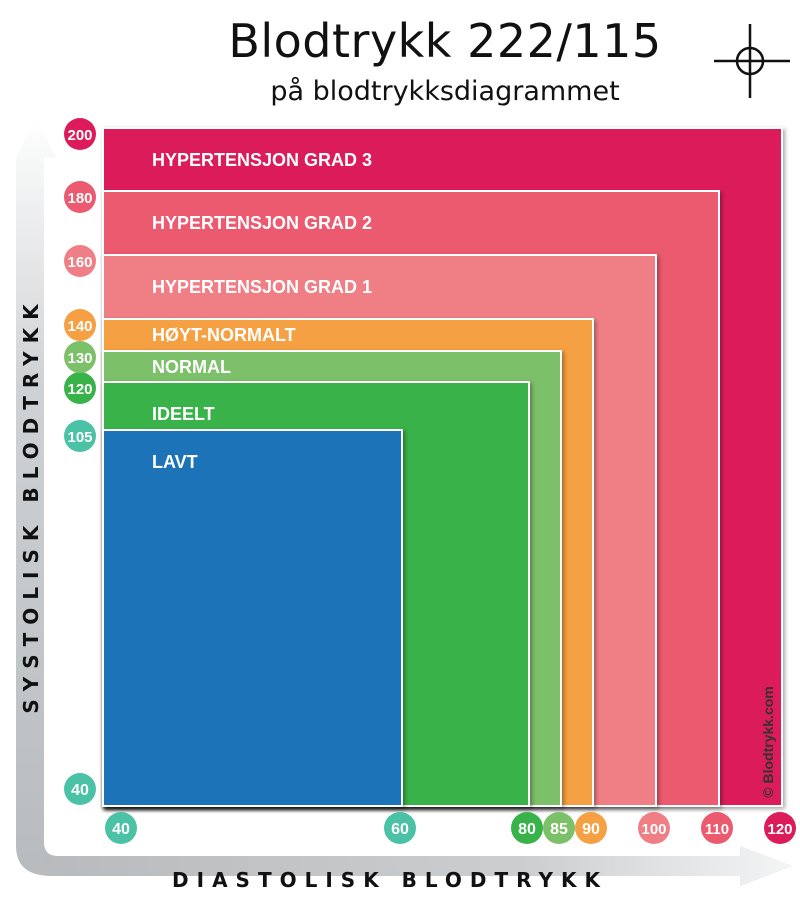 Image resolution: width=800 pixels, height=908 pixels. I want to click on y-tick-160-badge, so click(80, 261).